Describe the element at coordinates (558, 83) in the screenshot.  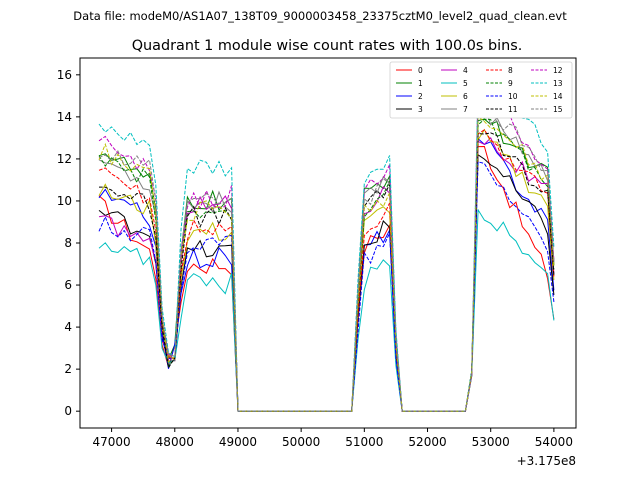
I see `legend-label-13: 13` at that location.